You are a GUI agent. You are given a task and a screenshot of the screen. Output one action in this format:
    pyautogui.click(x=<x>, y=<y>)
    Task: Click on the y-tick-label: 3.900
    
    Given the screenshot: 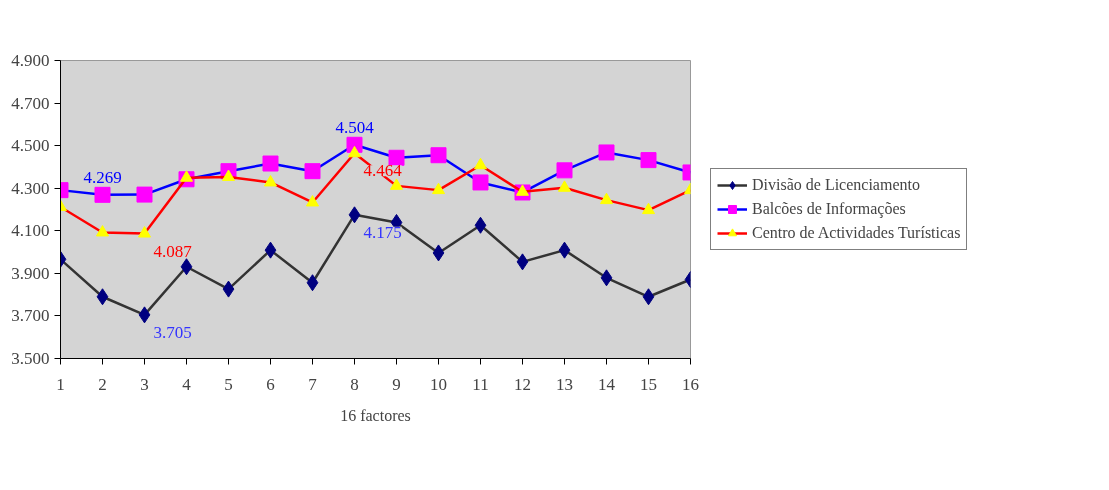 What is the action you would take?
    pyautogui.click(x=30, y=273)
    